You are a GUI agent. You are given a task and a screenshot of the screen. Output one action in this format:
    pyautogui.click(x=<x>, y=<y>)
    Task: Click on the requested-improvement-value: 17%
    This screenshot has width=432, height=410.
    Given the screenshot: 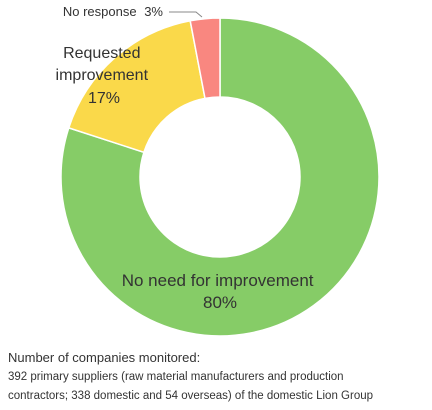 What is the action you would take?
    pyautogui.click(x=104, y=98)
    